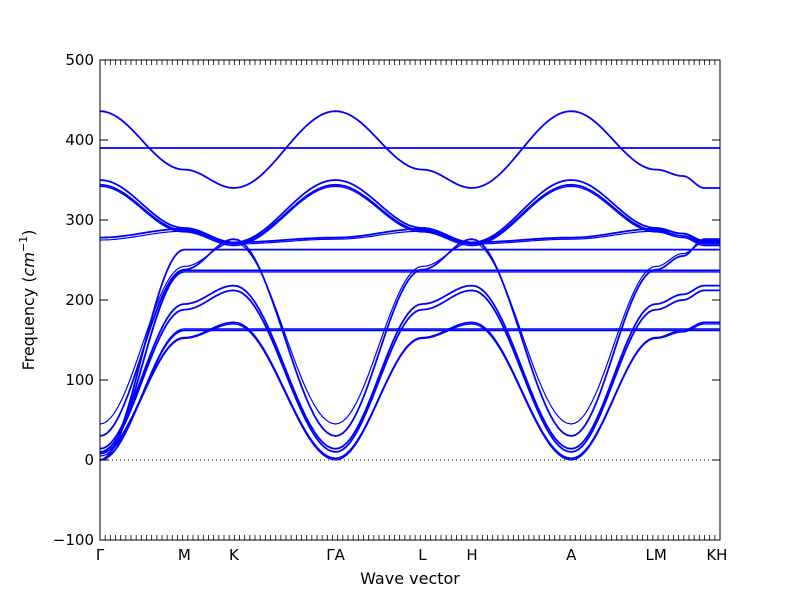  I want to click on y-tick-label: 400, so click(79, 140).